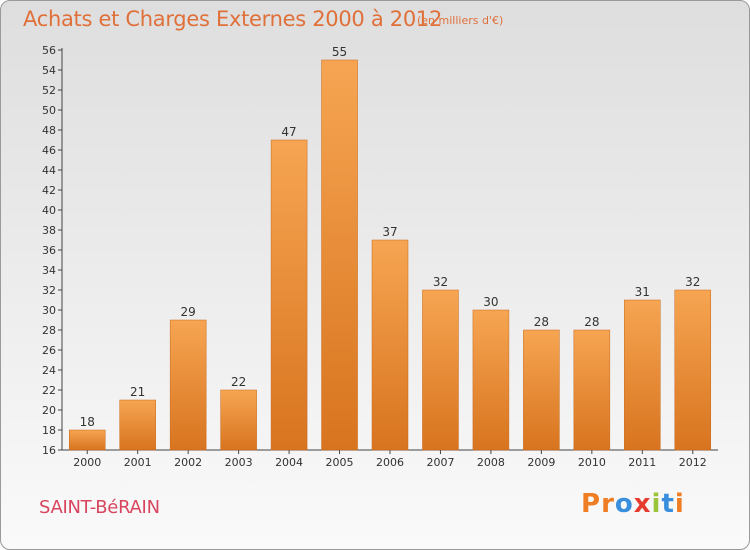 The image size is (750, 550). What do you see at coordinates (541, 462) in the screenshot?
I see `x-tick-label: 2009` at bounding box center [541, 462].